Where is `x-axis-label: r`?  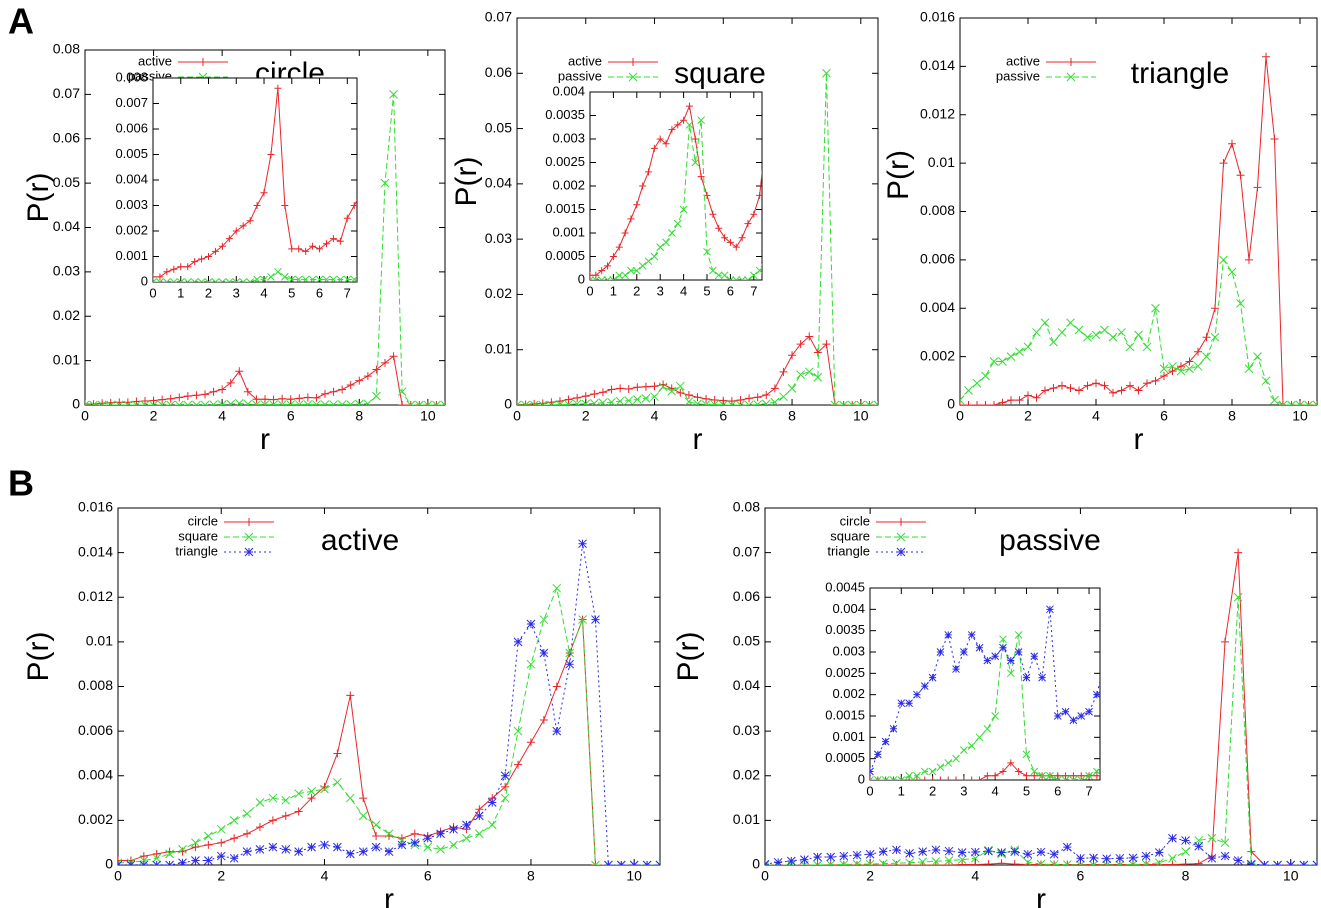
x-axis-label: r is located at coordinates (265, 439).